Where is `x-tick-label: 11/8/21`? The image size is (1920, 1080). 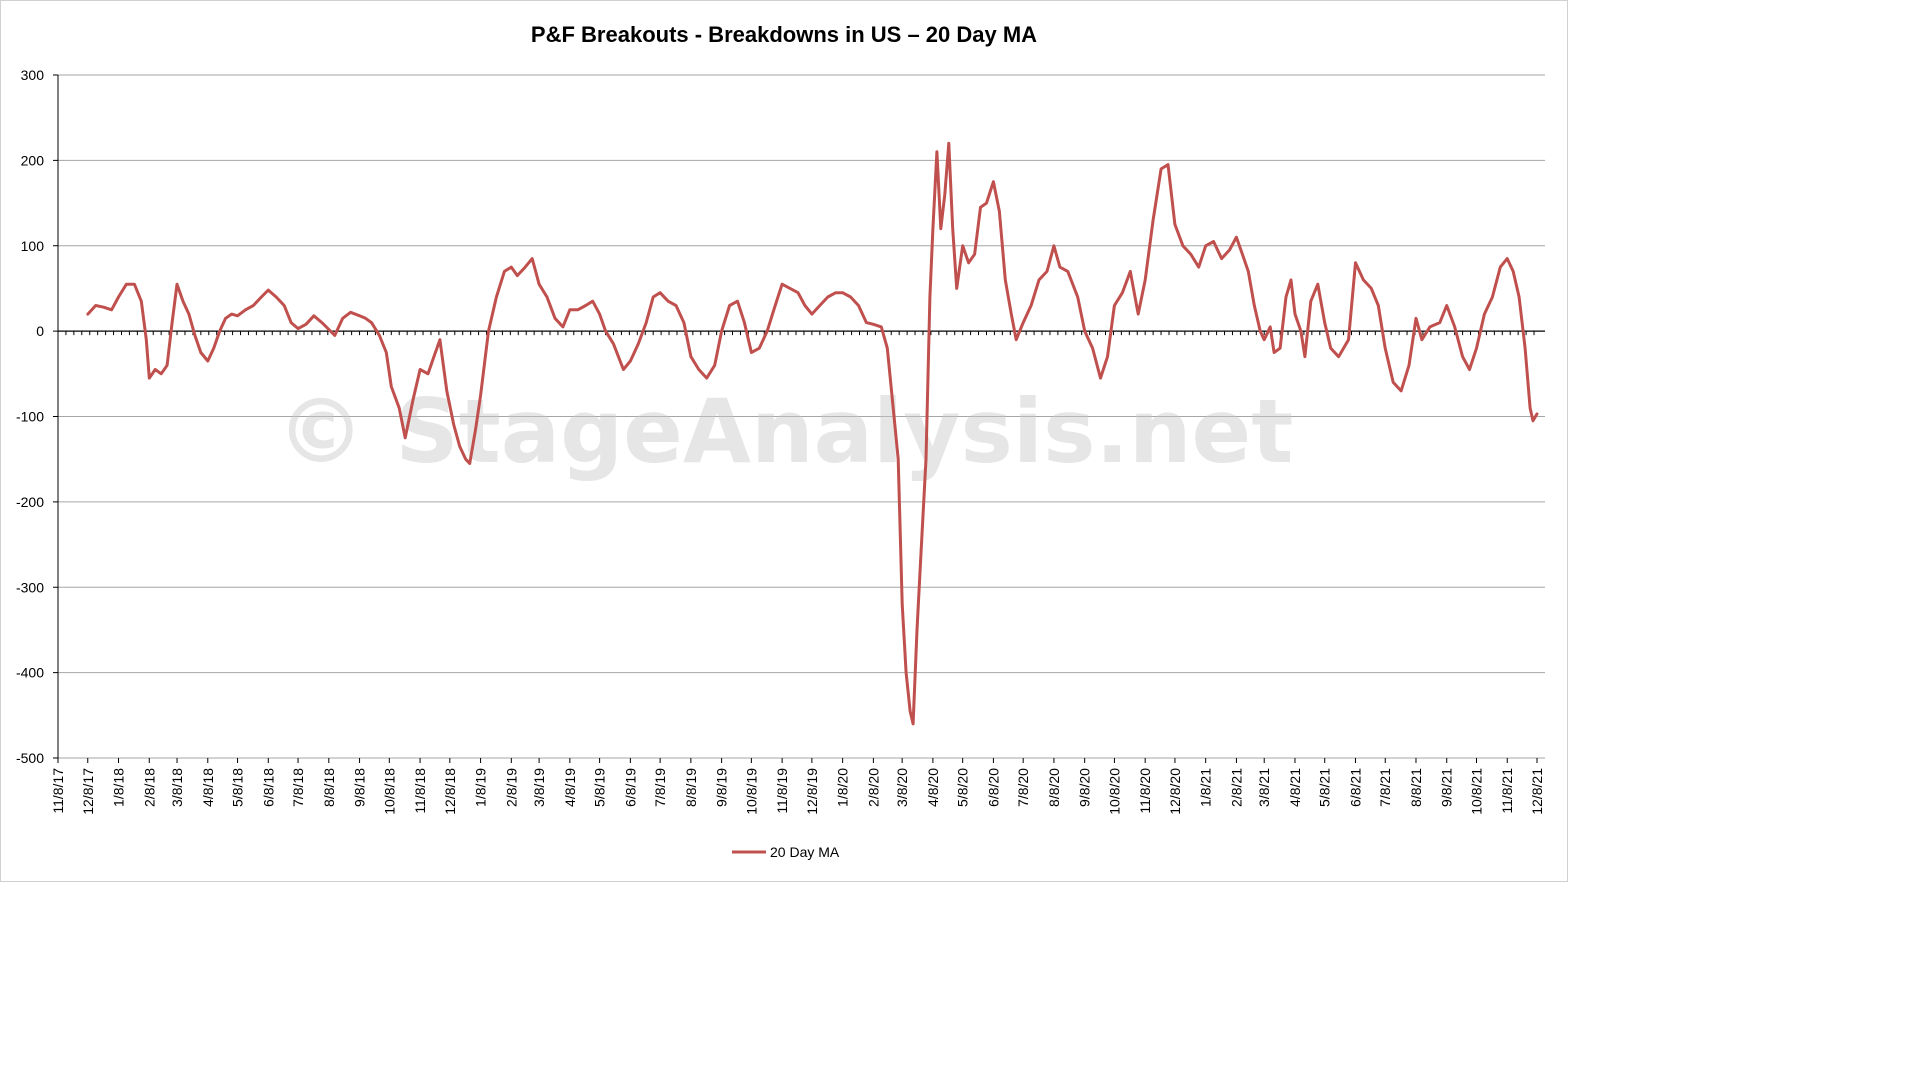 x-tick-label: 11/8/21 is located at coordinates (1507, 791).